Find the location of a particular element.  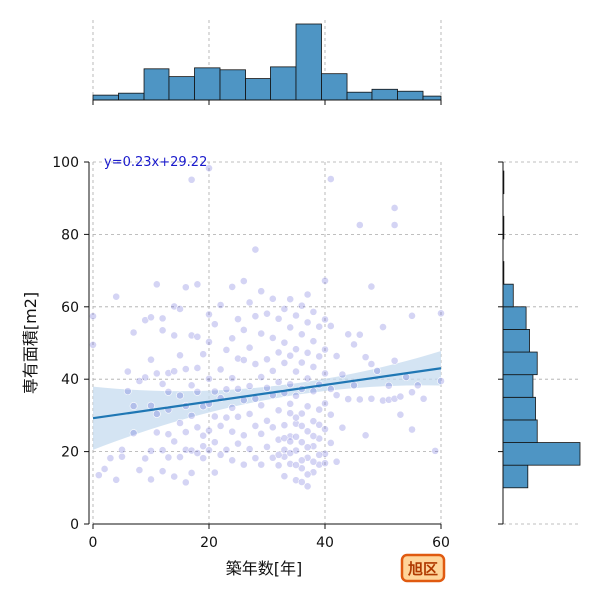

x-tick-label: 0 is located at coordinates (93, 543).